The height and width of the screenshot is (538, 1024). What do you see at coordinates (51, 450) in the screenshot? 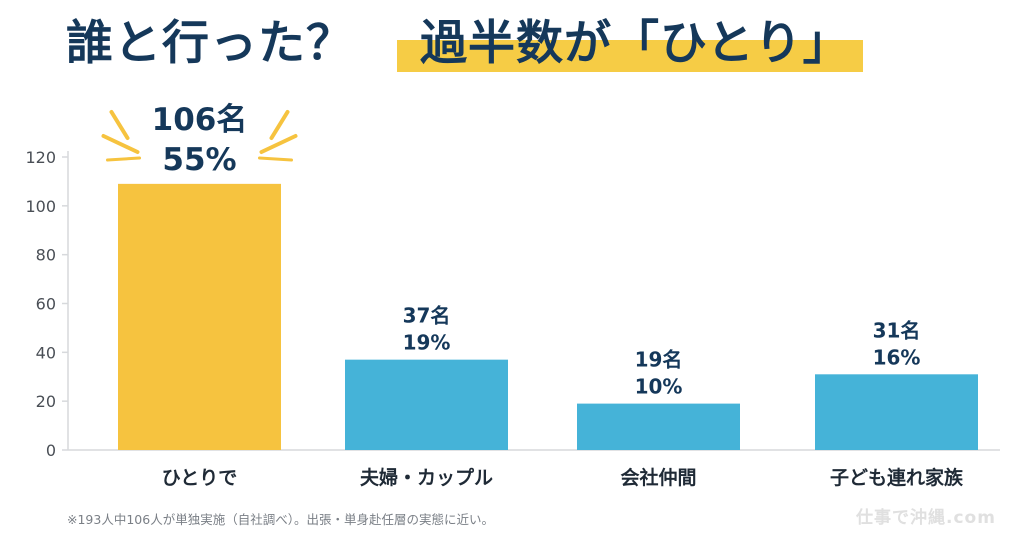
I see `y-tick-label: 0` at bounding box center [51, 450].